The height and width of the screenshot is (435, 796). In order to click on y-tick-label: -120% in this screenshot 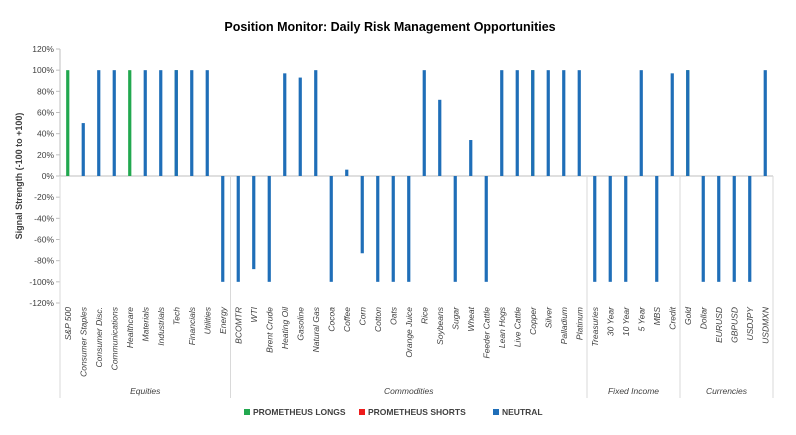, I will do `click(41, 303)`.